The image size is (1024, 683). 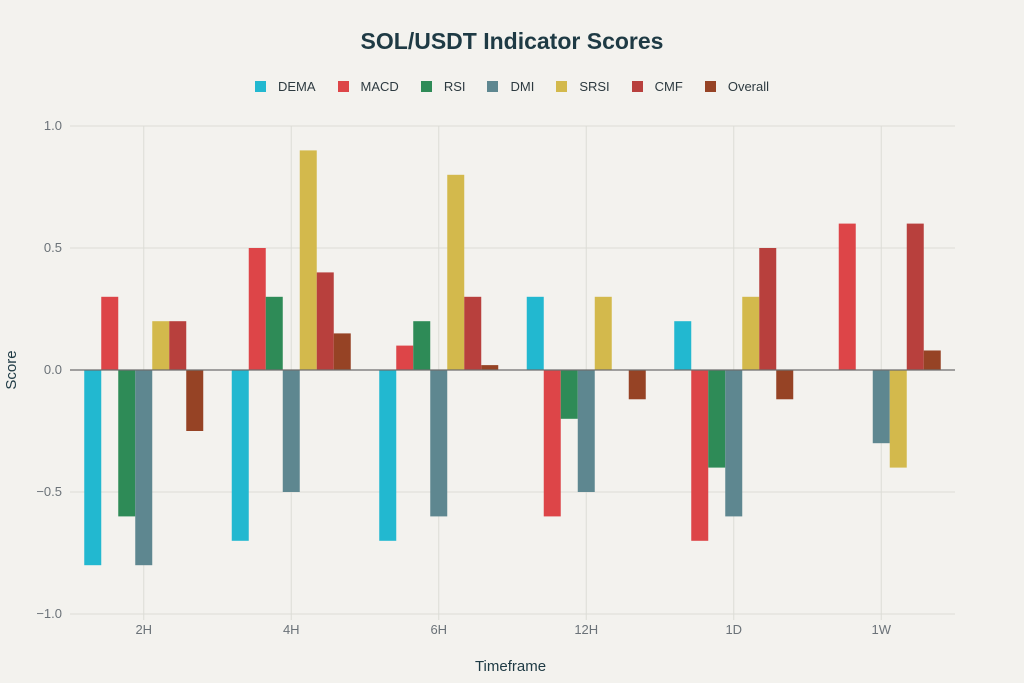 I want to click on legend-item-overall: Overall, so click(x=737, y=86).